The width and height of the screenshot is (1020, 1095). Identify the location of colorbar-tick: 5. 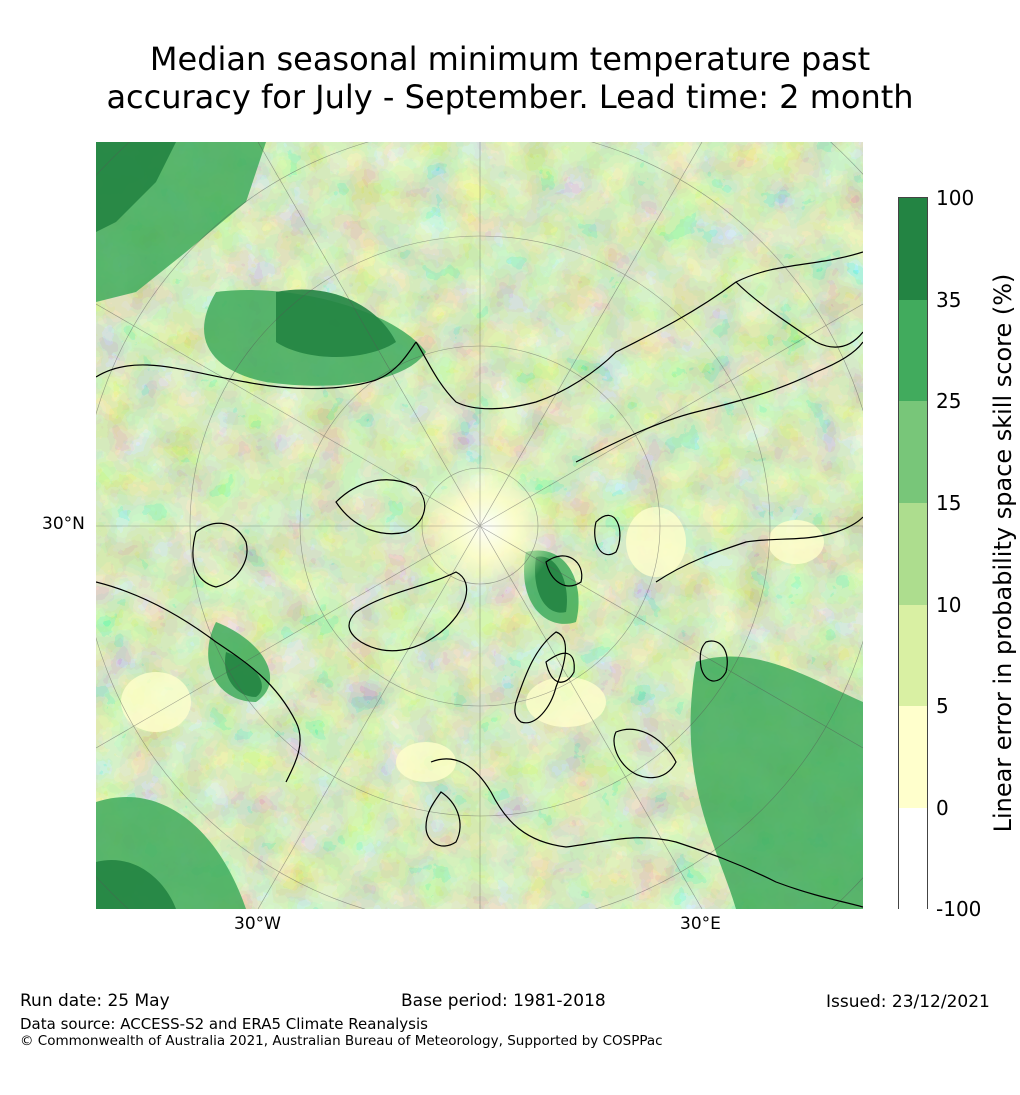
(942, 706).